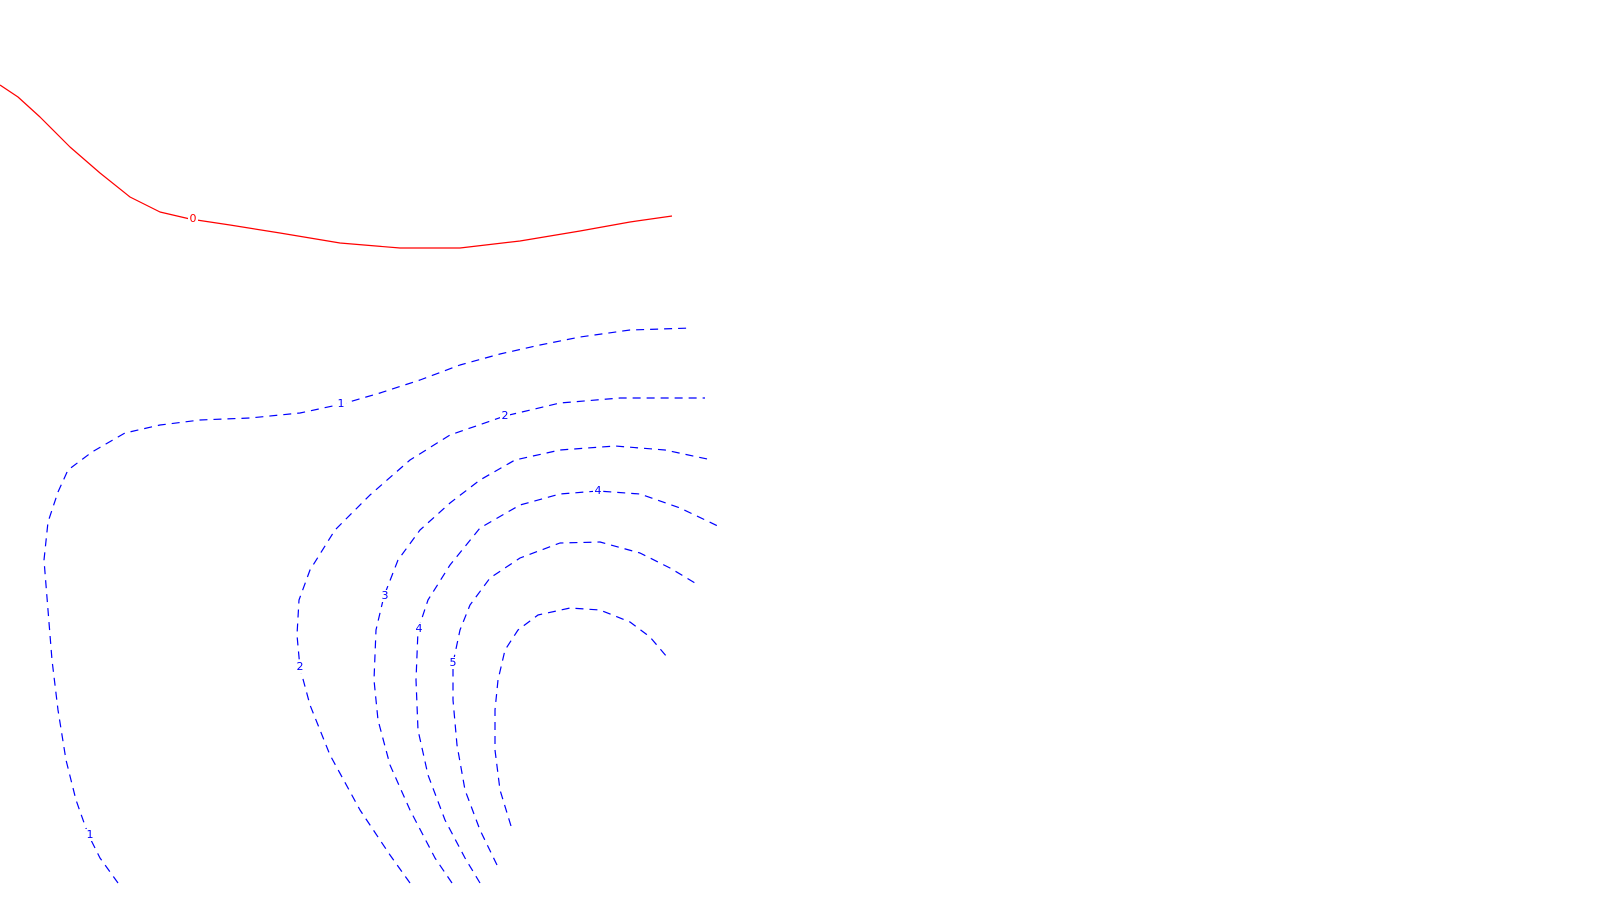  I want to click on contour-level-5: 5, so click(572, 703).